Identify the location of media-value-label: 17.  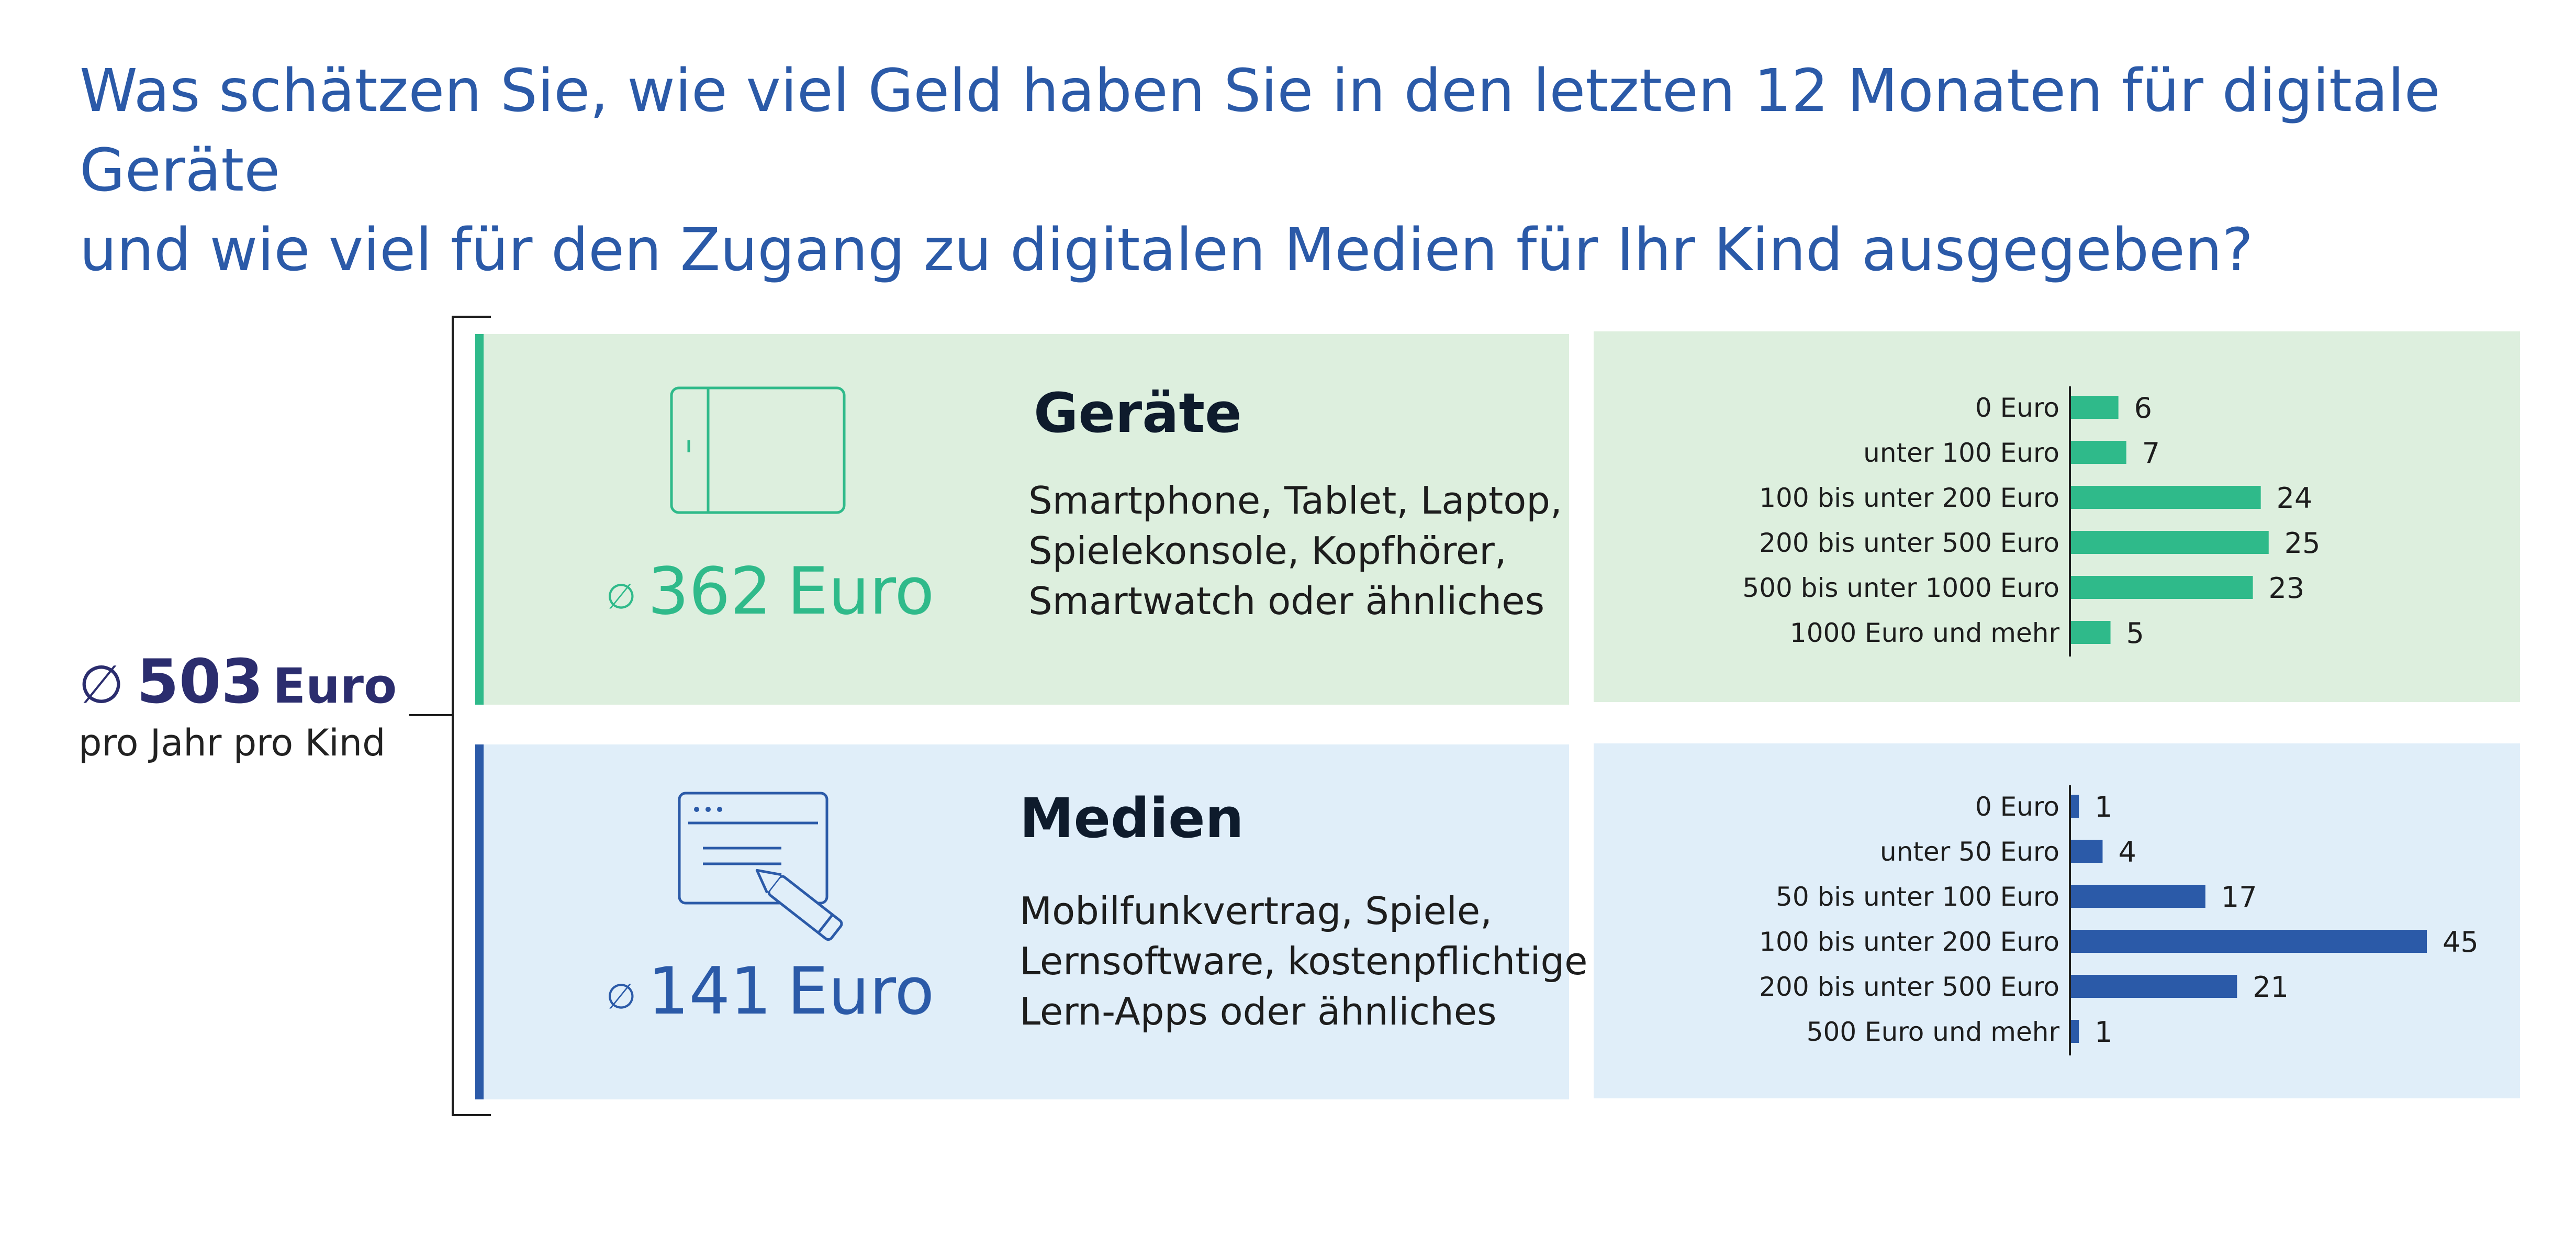
(2239, 897).